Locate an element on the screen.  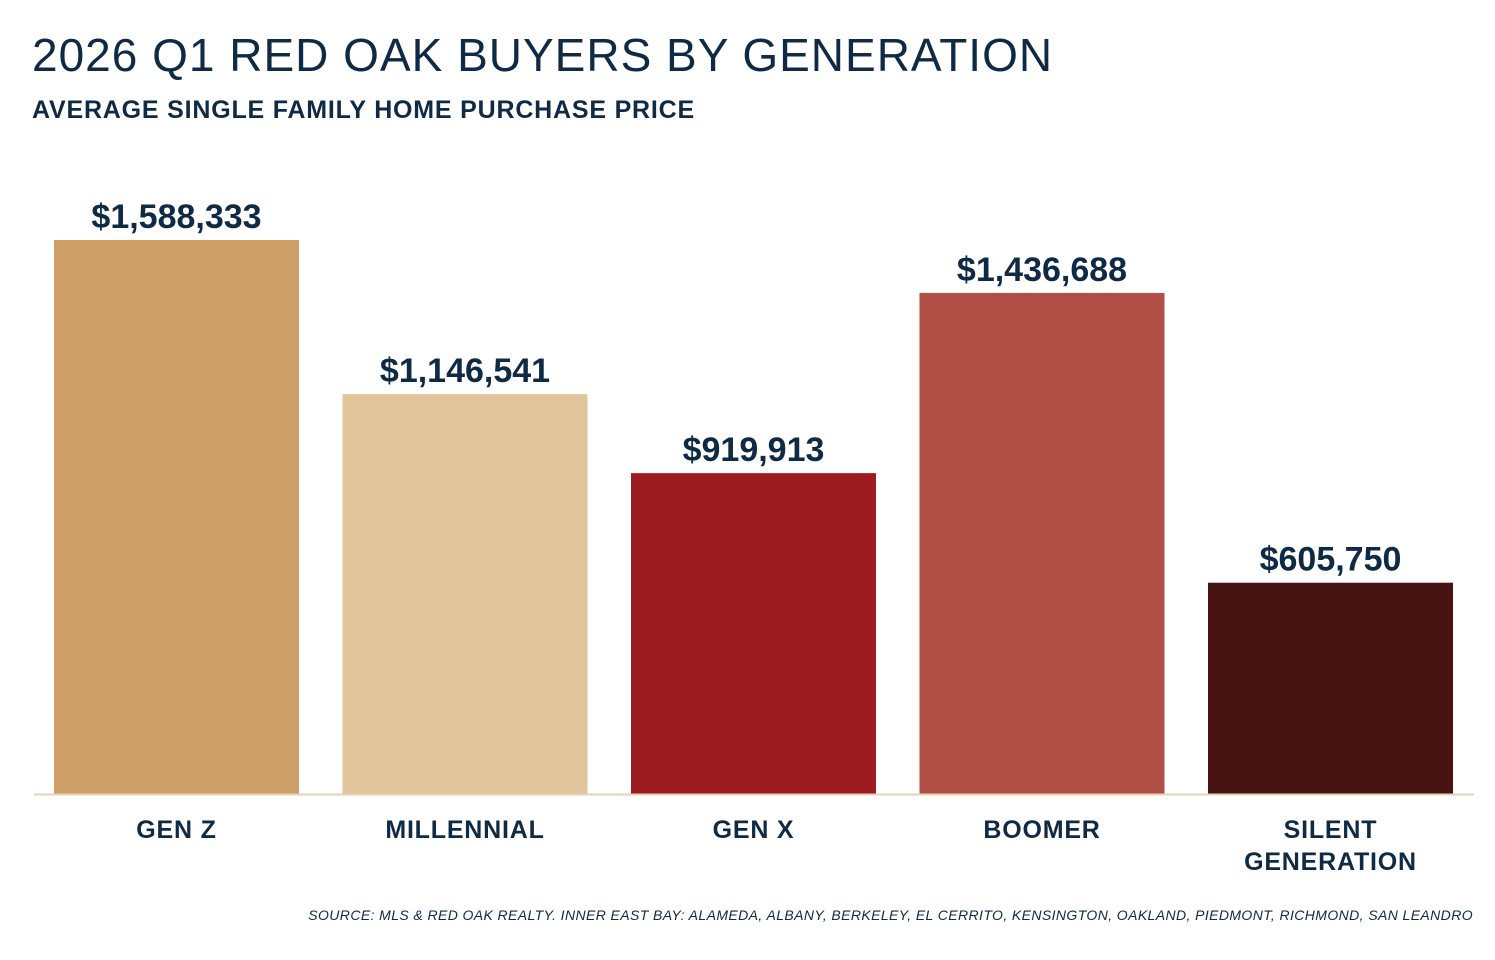
category-label: BOOMER is located at coordinates (1041, 830).